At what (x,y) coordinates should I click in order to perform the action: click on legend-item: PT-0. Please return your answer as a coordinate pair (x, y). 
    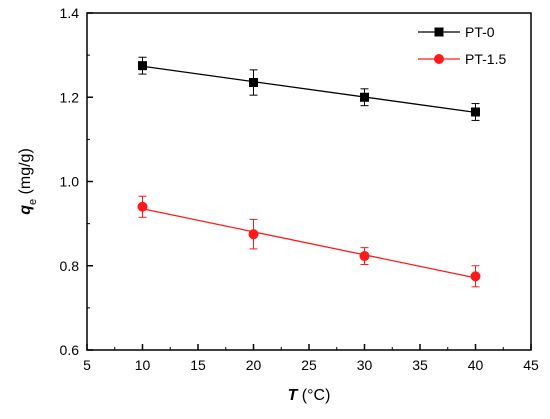
    Looking at the image, I should click on (456, 32).